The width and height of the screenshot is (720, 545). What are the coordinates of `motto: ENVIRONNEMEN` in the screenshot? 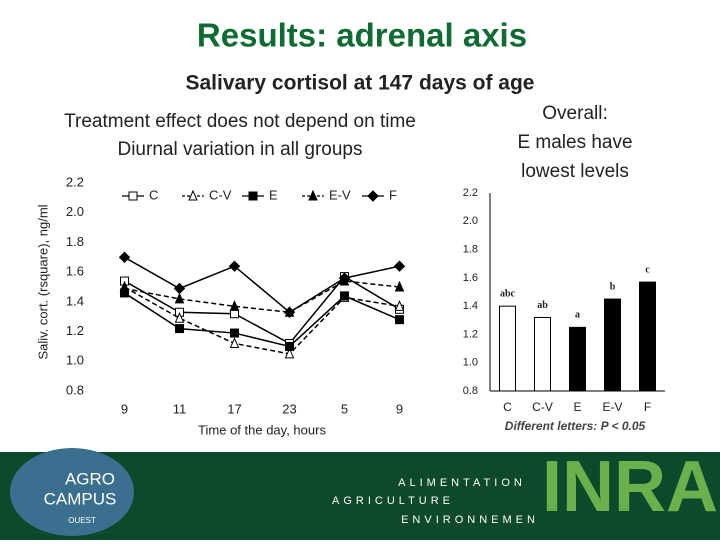 It's located at (470, 520).